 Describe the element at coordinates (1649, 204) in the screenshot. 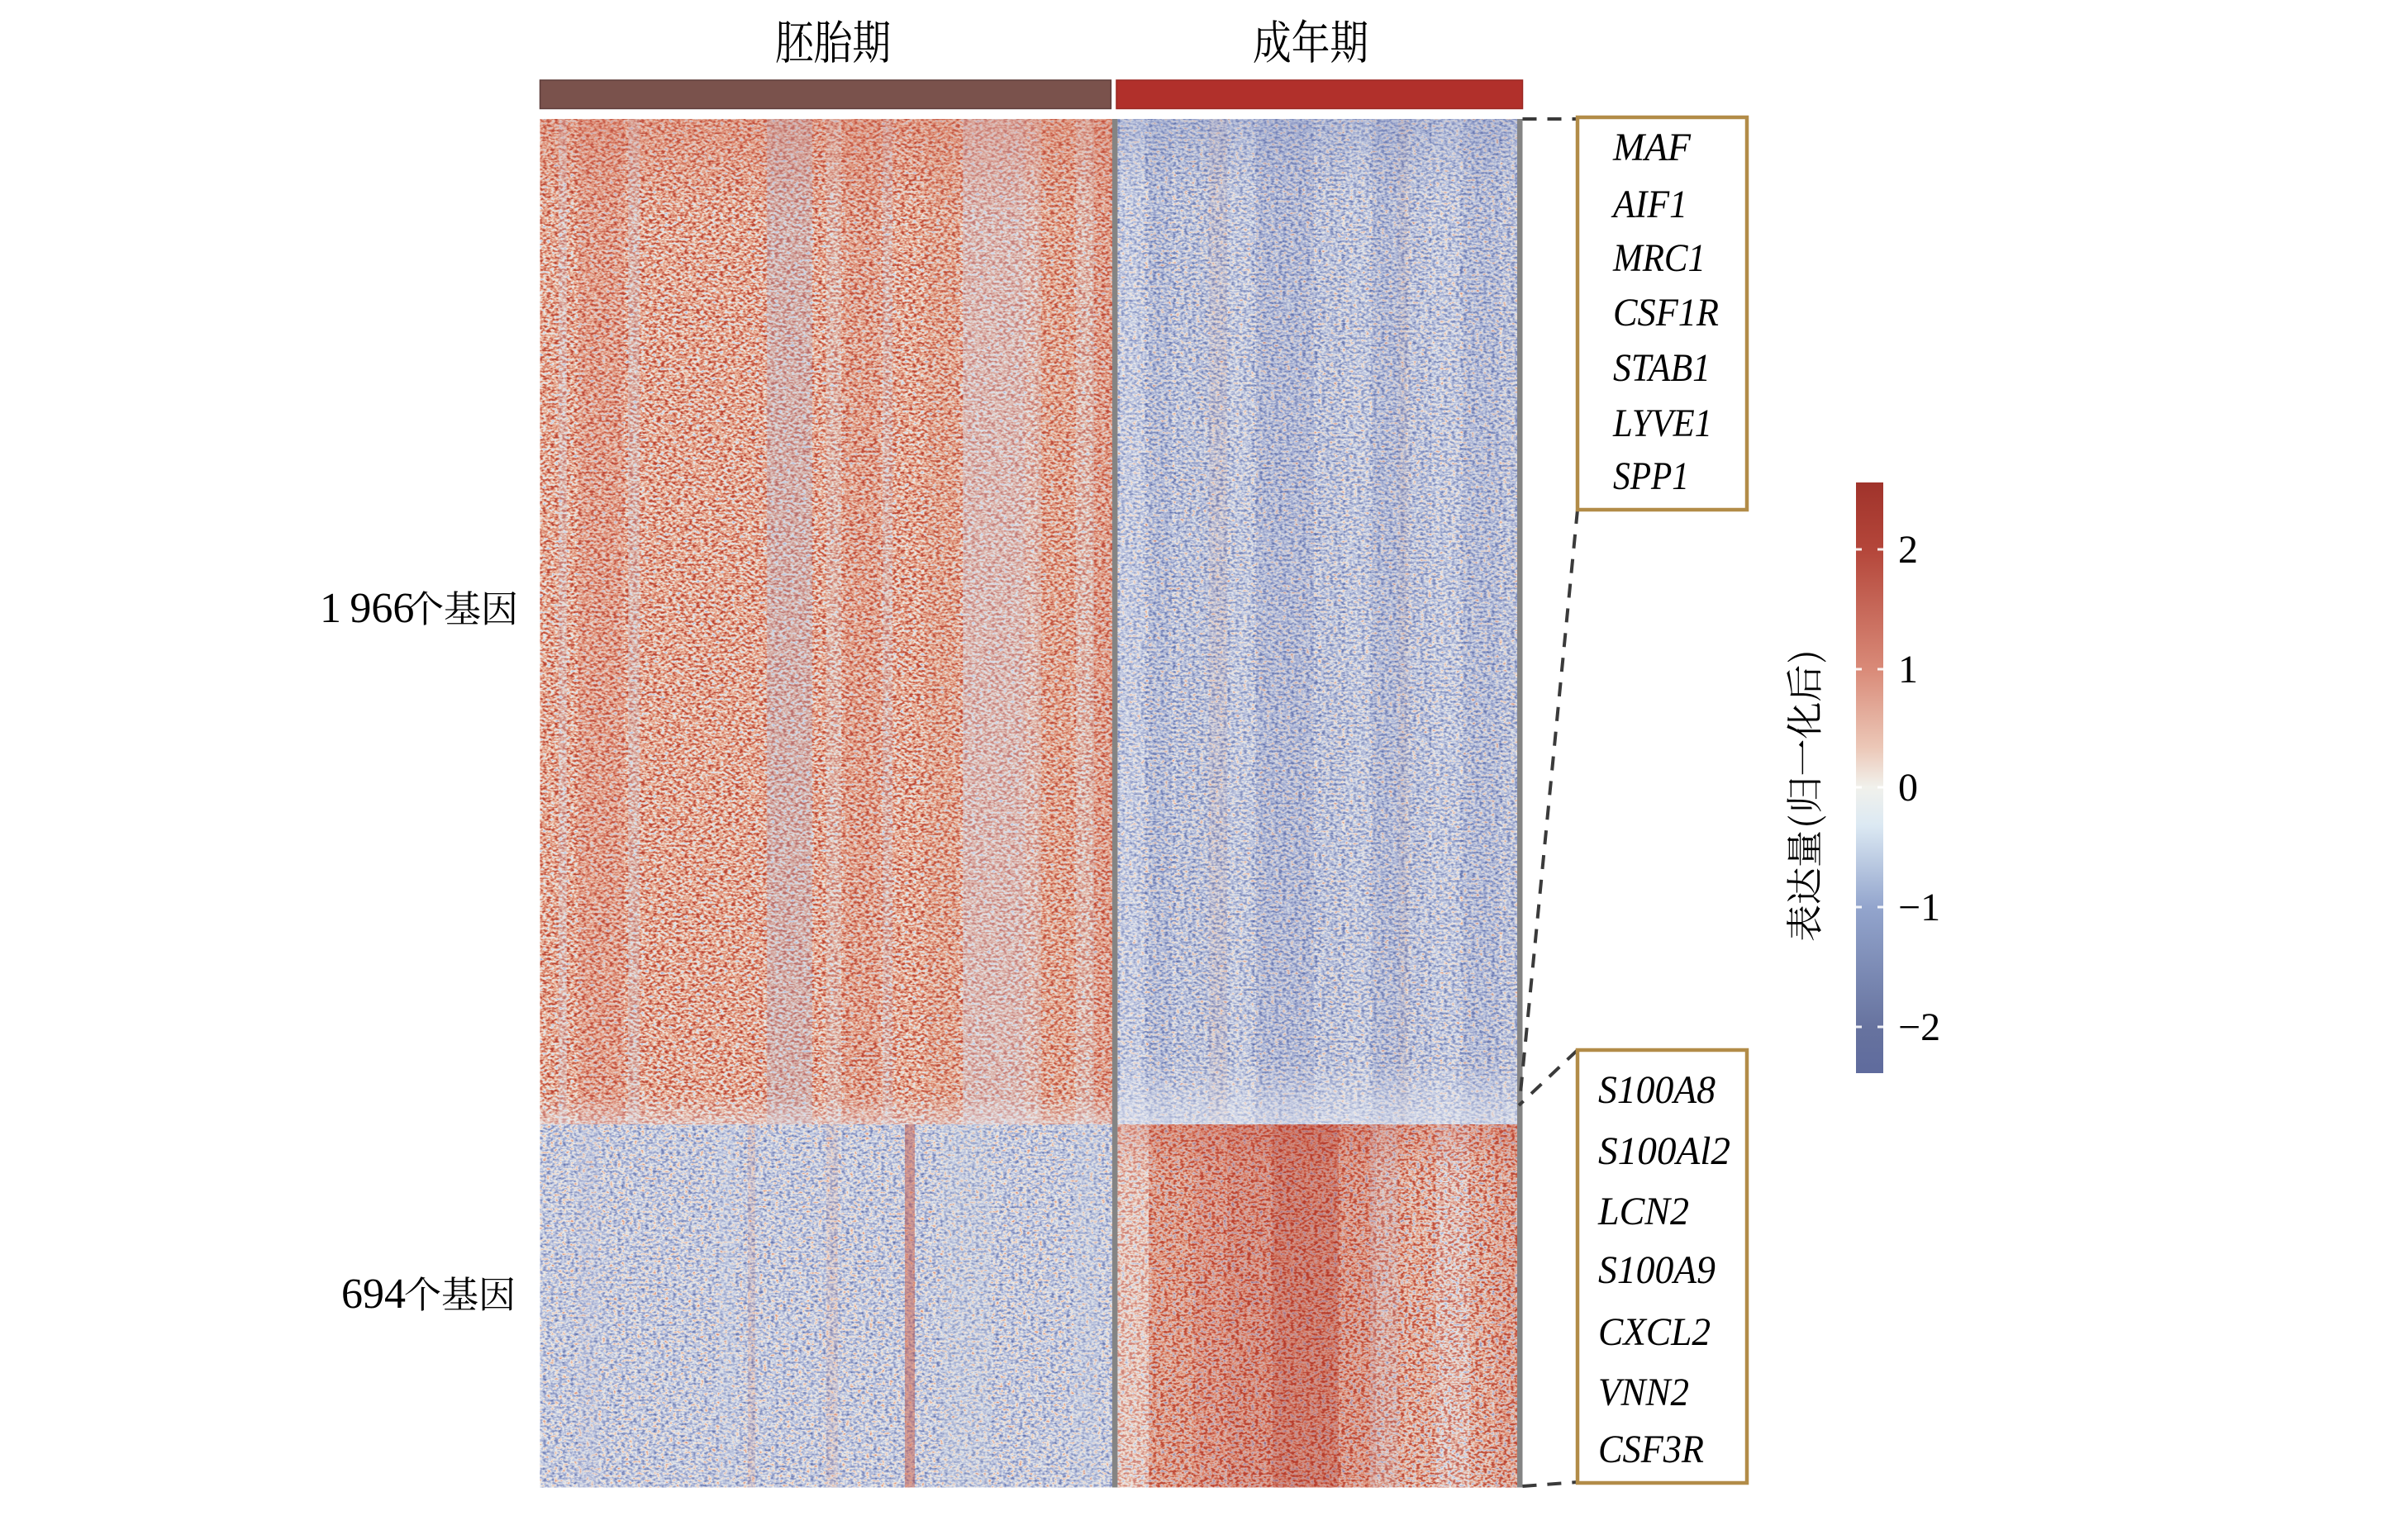

I see `svg-text: AIF1` at that location.